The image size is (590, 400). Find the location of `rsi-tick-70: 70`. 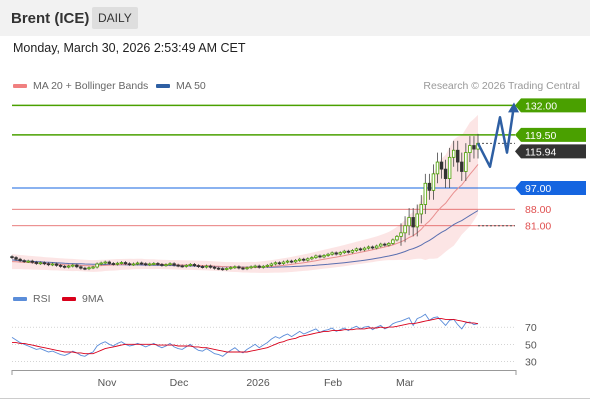

rsi-tick-70: 70 is located at coordinates (531, 328).